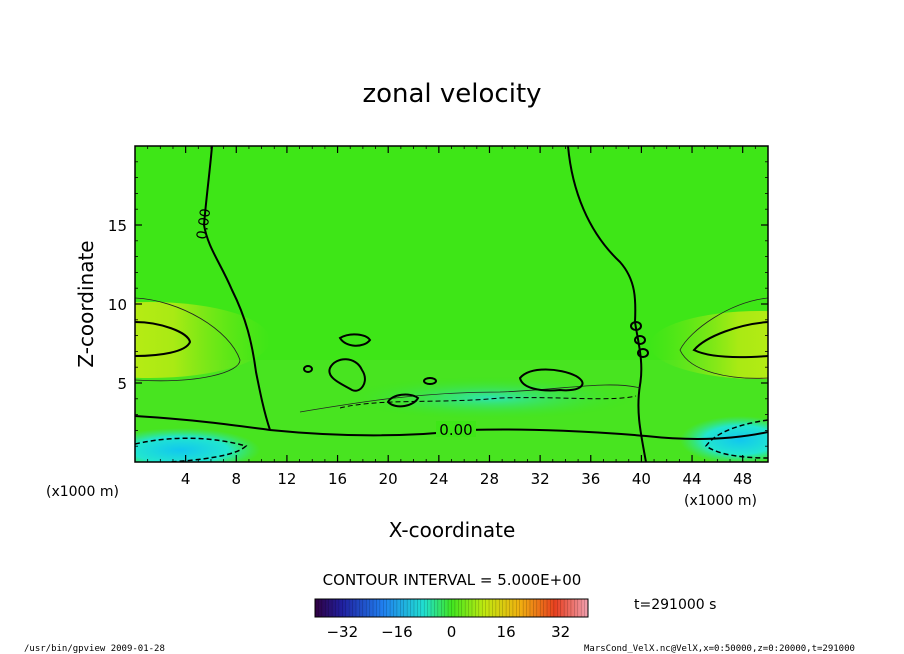  I want to click on closed-contour-b, so click(347, 375).